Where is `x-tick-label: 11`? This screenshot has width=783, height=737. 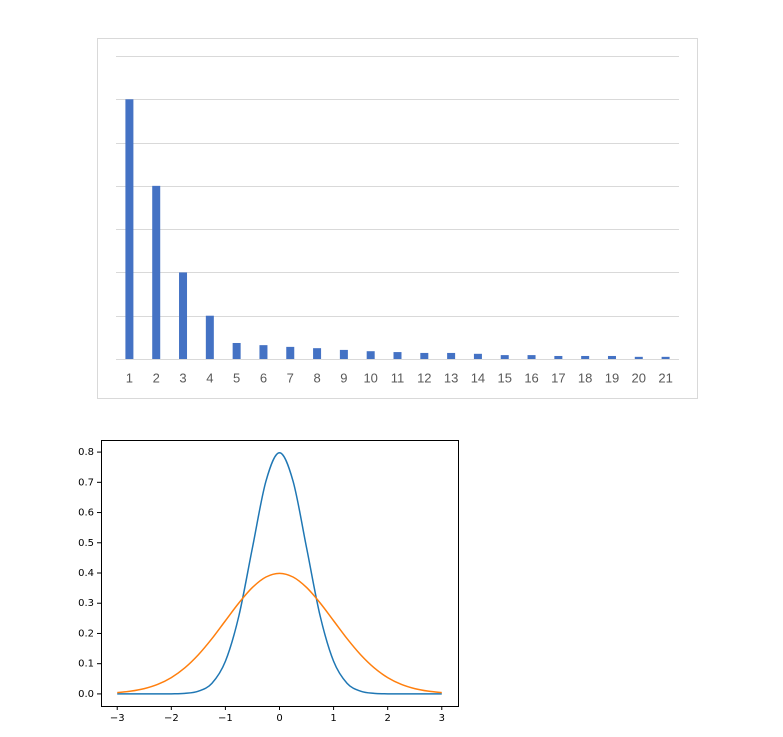 x-tick-label: 11 is located at coordinates (398, 377).